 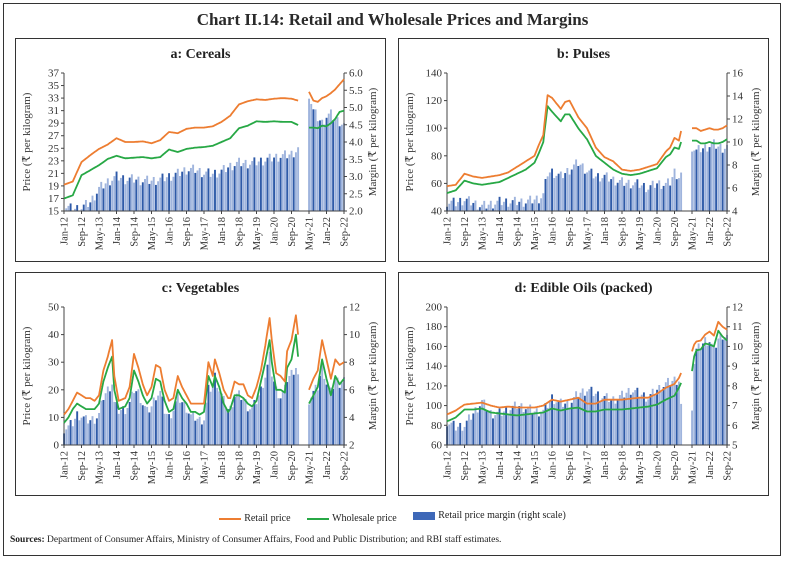 What do you see at coordinates (356, 177) in the screenshot?
I see `y2-tick-label: 3.0` at bounding box center [356, 177].